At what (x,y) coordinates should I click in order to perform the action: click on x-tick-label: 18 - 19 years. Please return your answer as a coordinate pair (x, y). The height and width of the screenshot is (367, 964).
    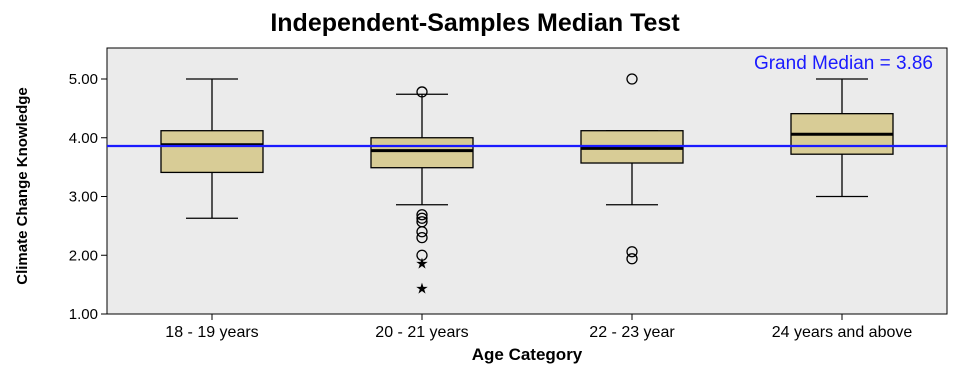
    Looking at the image, I should click on (211, 332).